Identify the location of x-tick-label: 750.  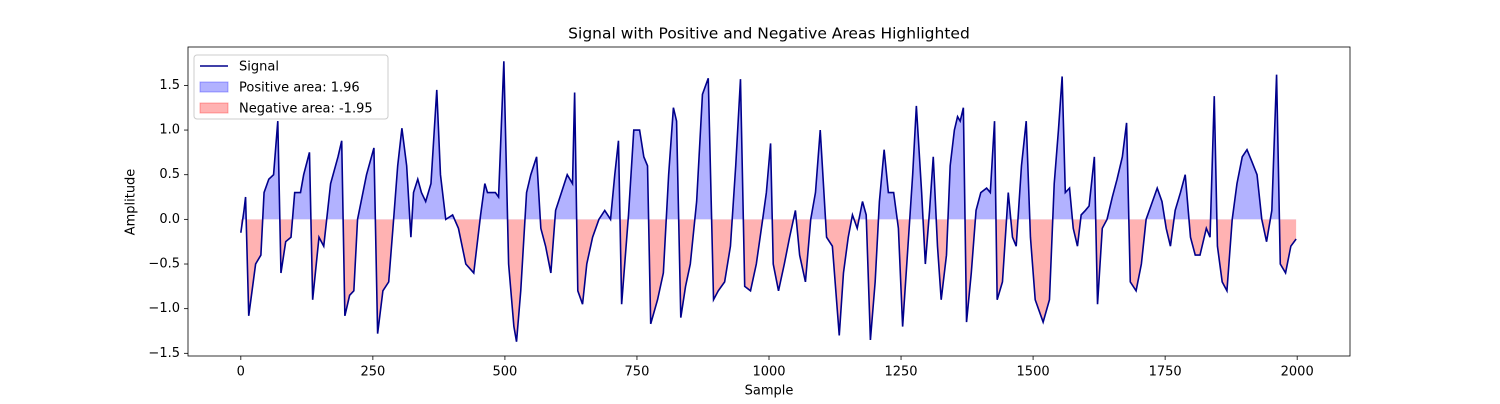
(637, 372).